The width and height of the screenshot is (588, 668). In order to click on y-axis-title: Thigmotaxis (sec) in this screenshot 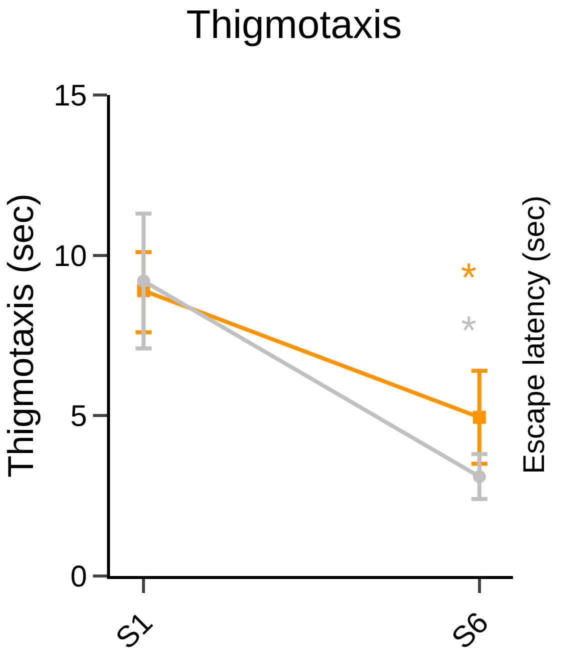, I will do `click(20, 335)`.